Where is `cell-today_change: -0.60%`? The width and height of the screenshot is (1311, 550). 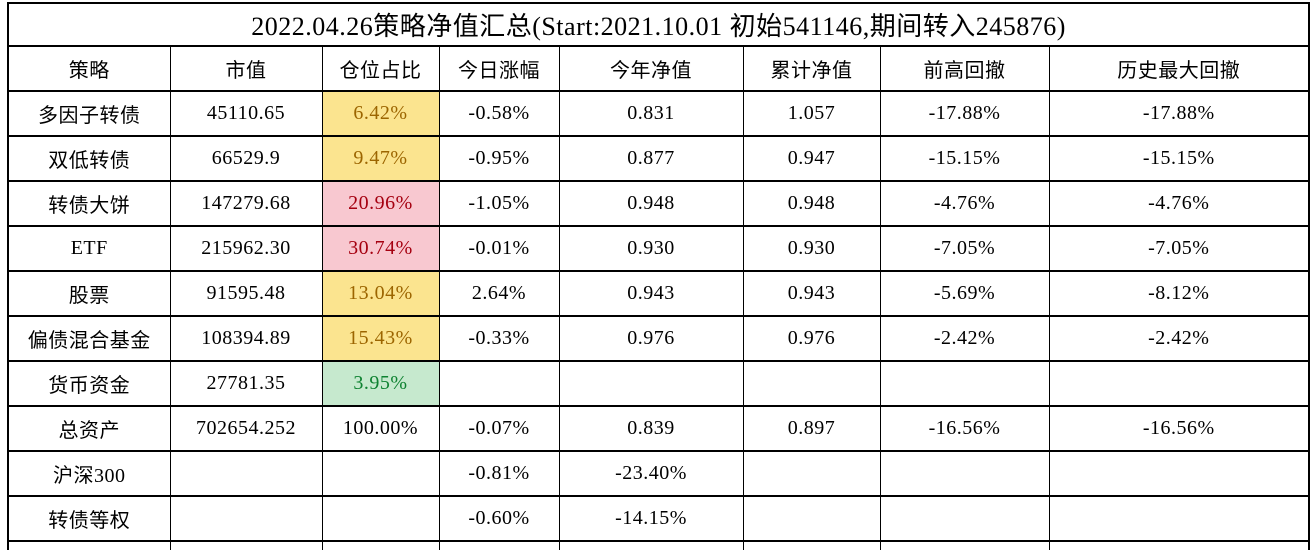 cell-today_change: -0.60% is located at coordinates (499, 518).